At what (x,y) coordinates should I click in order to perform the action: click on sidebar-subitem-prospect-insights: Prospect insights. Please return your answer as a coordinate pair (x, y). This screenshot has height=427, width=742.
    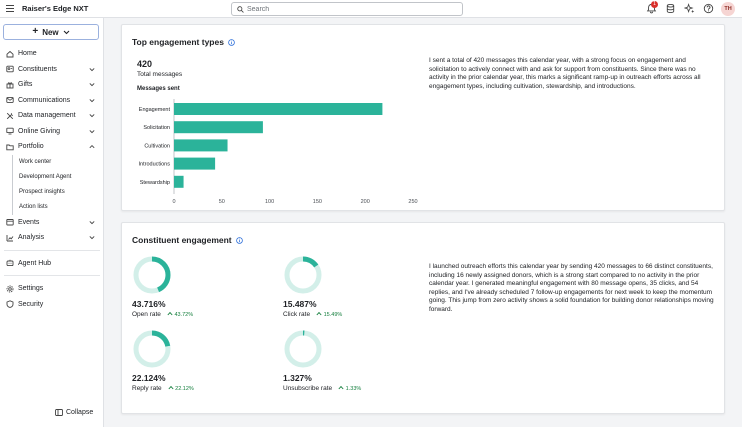
    Looking at the image, I should click on (42, 192).